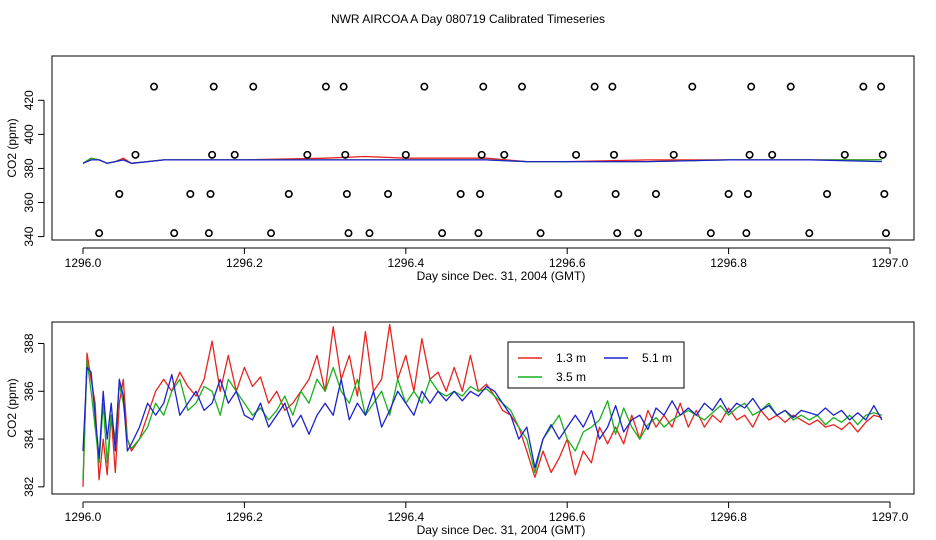  What do you see at coordinates (405, 517) in the screenshot?
I see `bottom-x-tick-label: 1296.4` at bounding box center [405, 517].